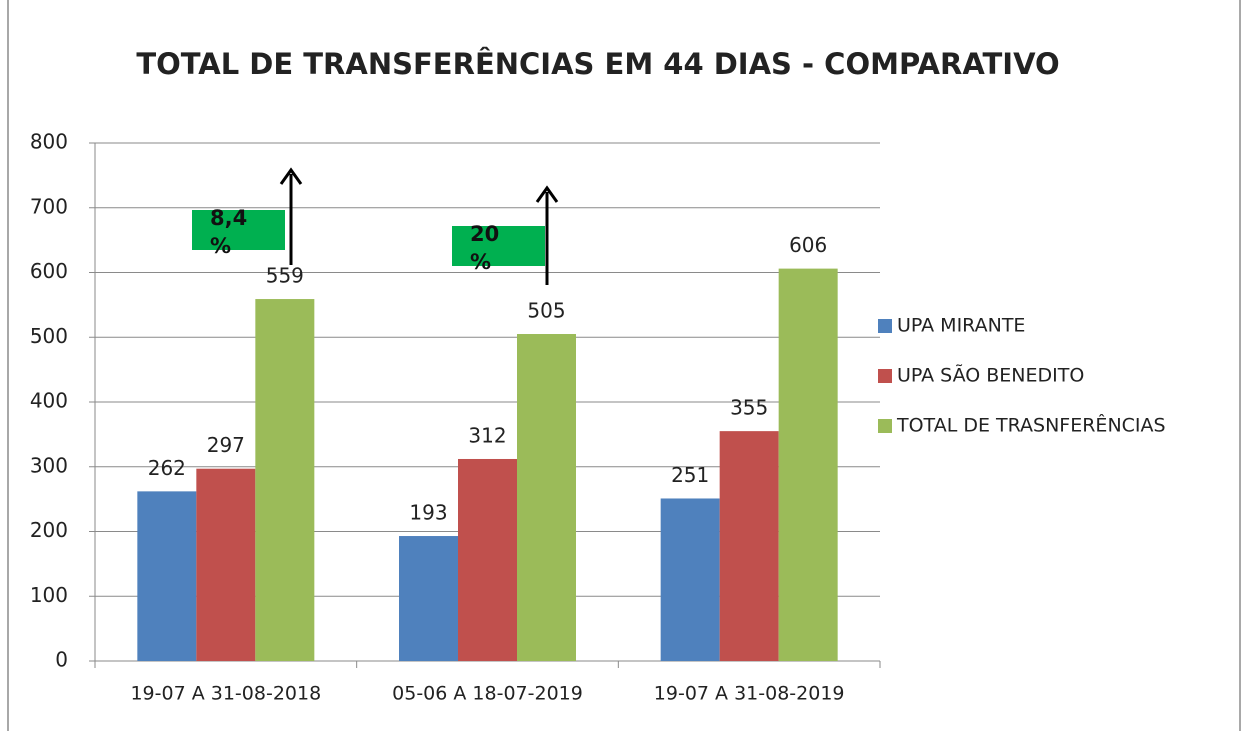 Image resolution: width=1247 pixels, height=731 pixels. What do you see at coordinates (167, 468) in the screenshot?
I see `data-label: 262` at bounding box center [167, 468].